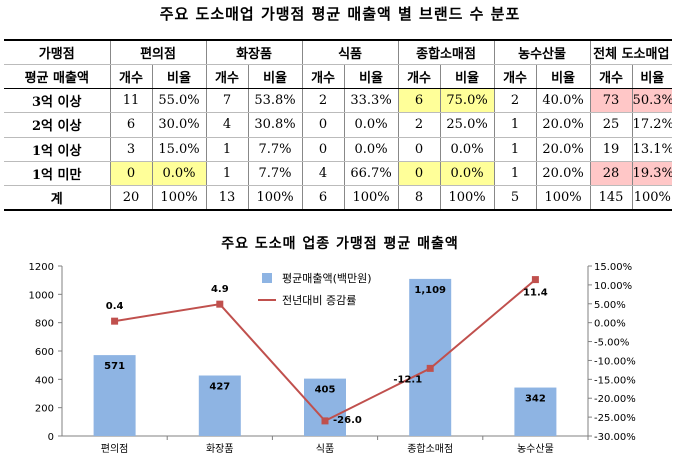  Describe the element at coordinates (327, 278) in the screenshot. I see `legend-bar-label: 평균매출액(백만원)` at that location.